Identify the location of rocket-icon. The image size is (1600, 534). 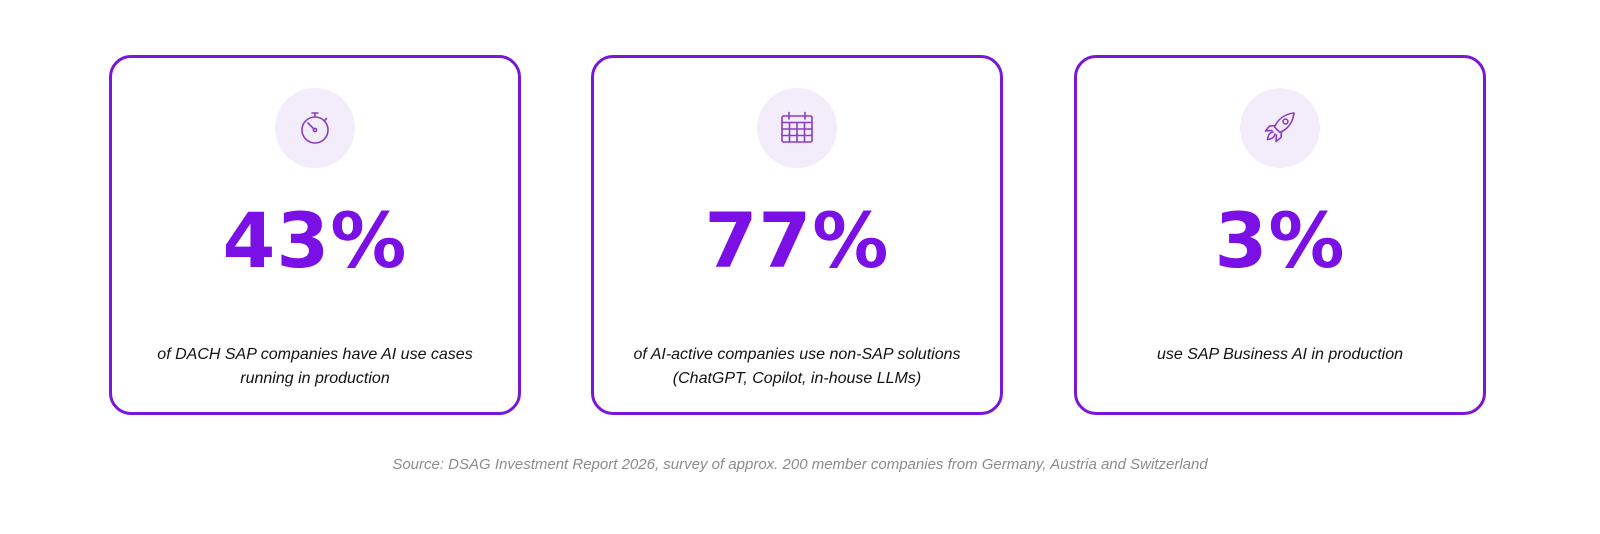
(1279, 127).